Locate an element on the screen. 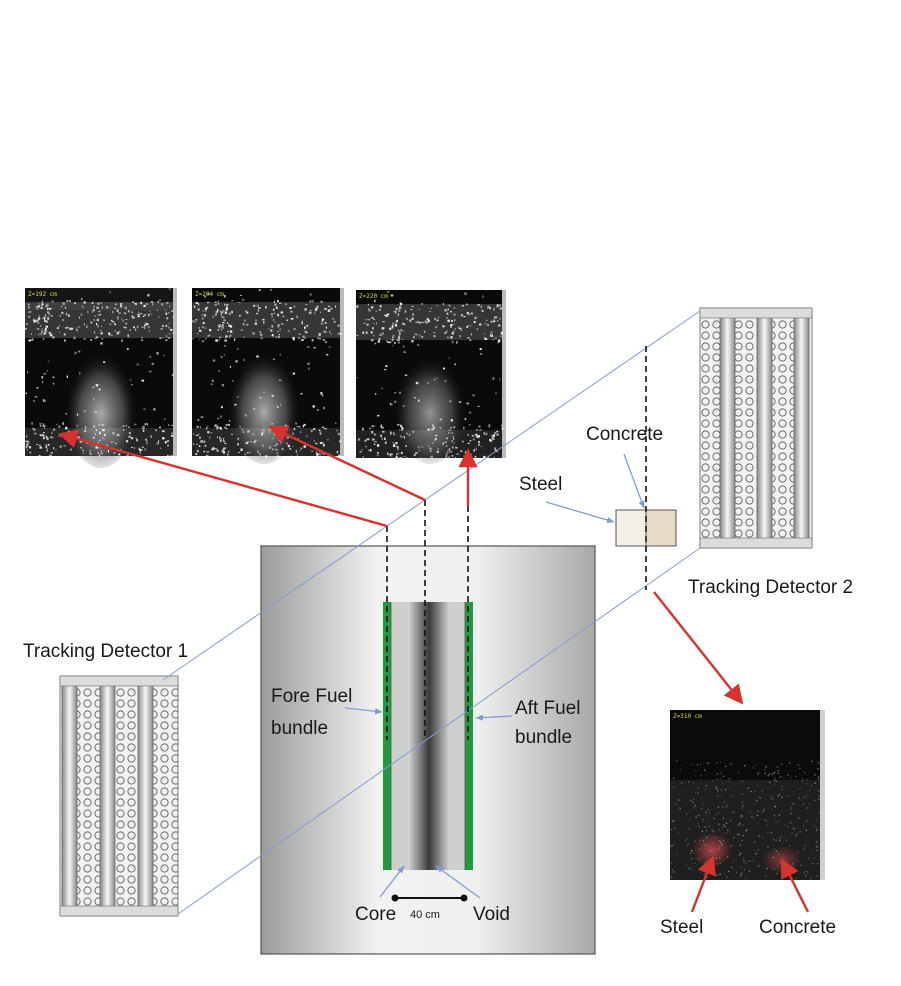 Image resolution: width=901 pixels, height=986 pixels. label-aft-fuel-1: Aft Fuel is located at coordinates (547, 708).